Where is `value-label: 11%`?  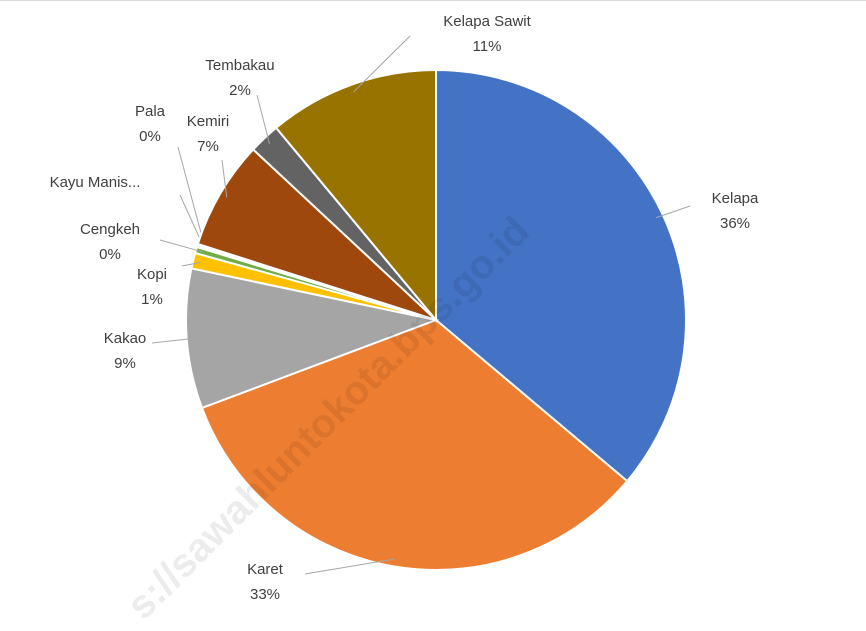 value-label: 11% is located at coordinates (487, 46).